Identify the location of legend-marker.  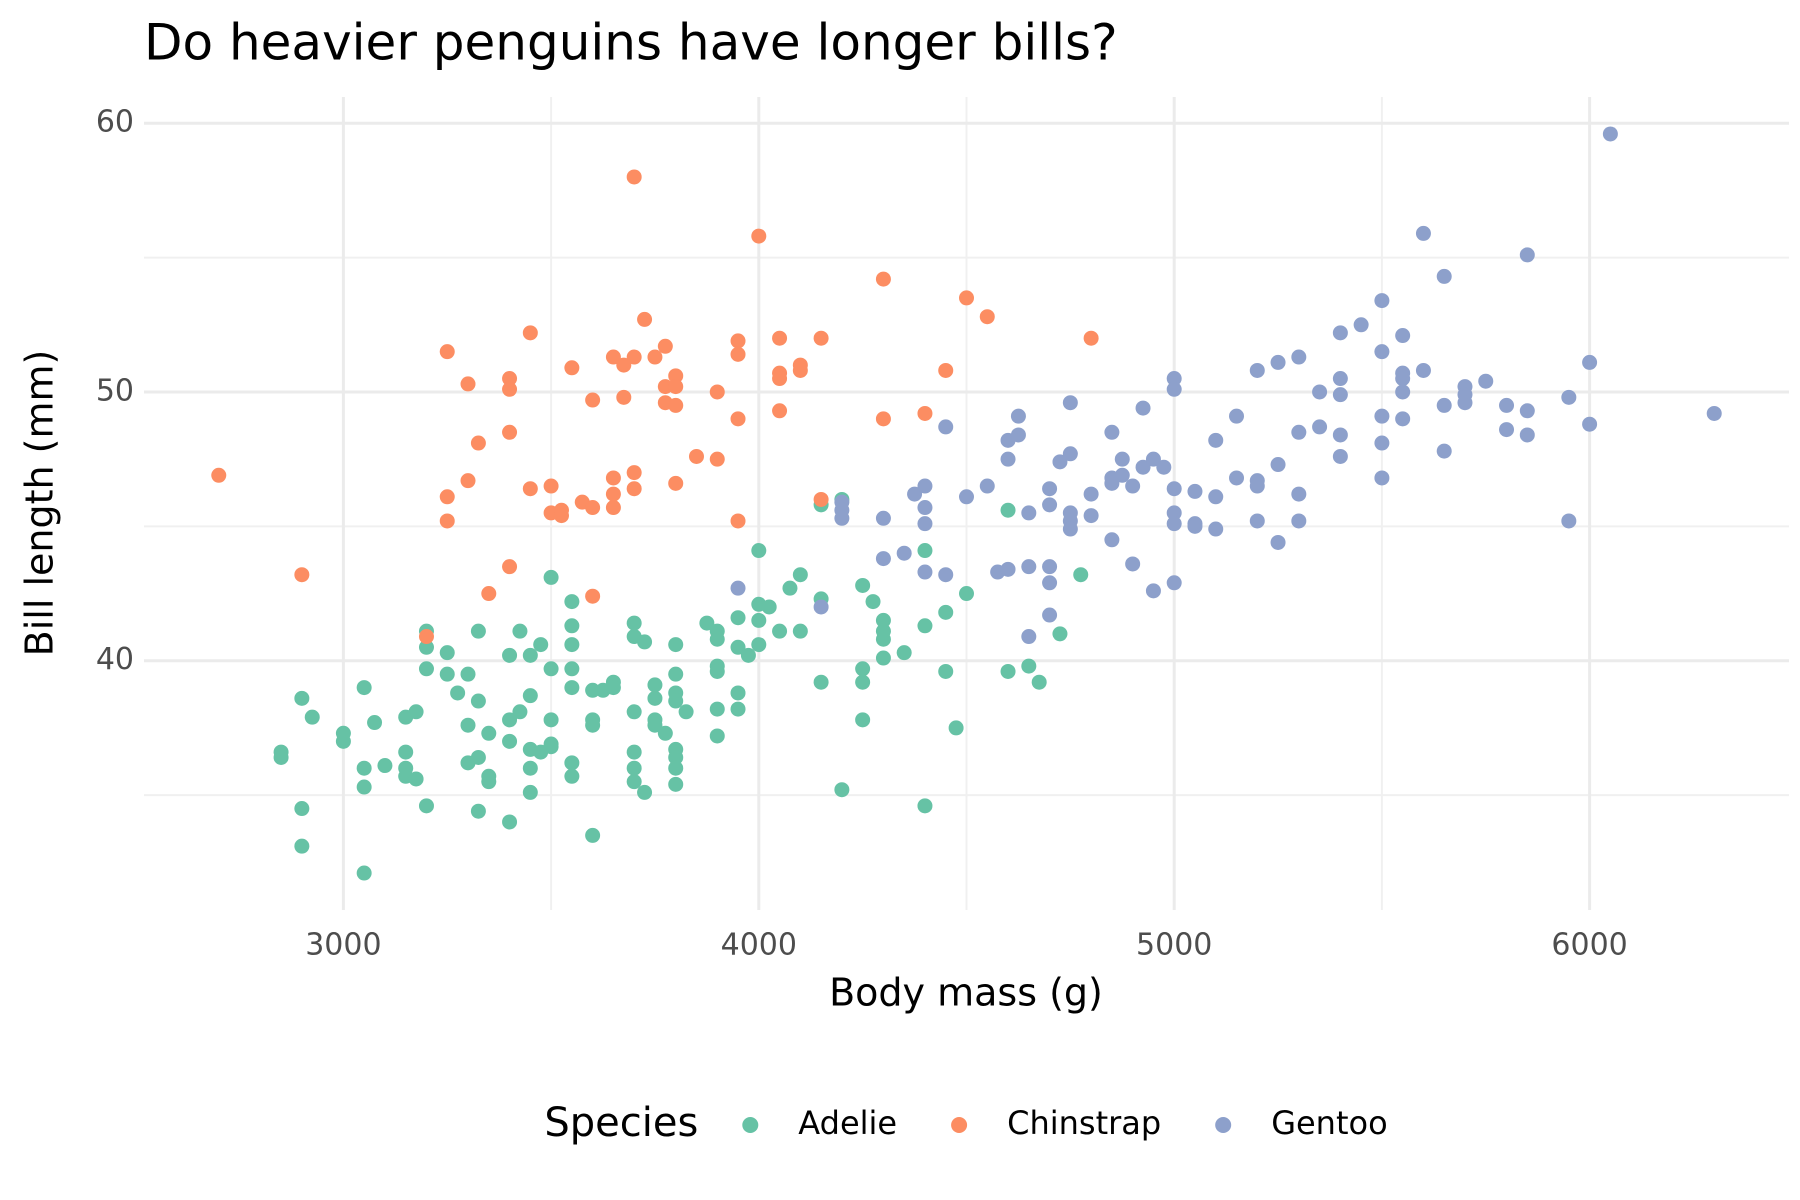
(750, 1125).